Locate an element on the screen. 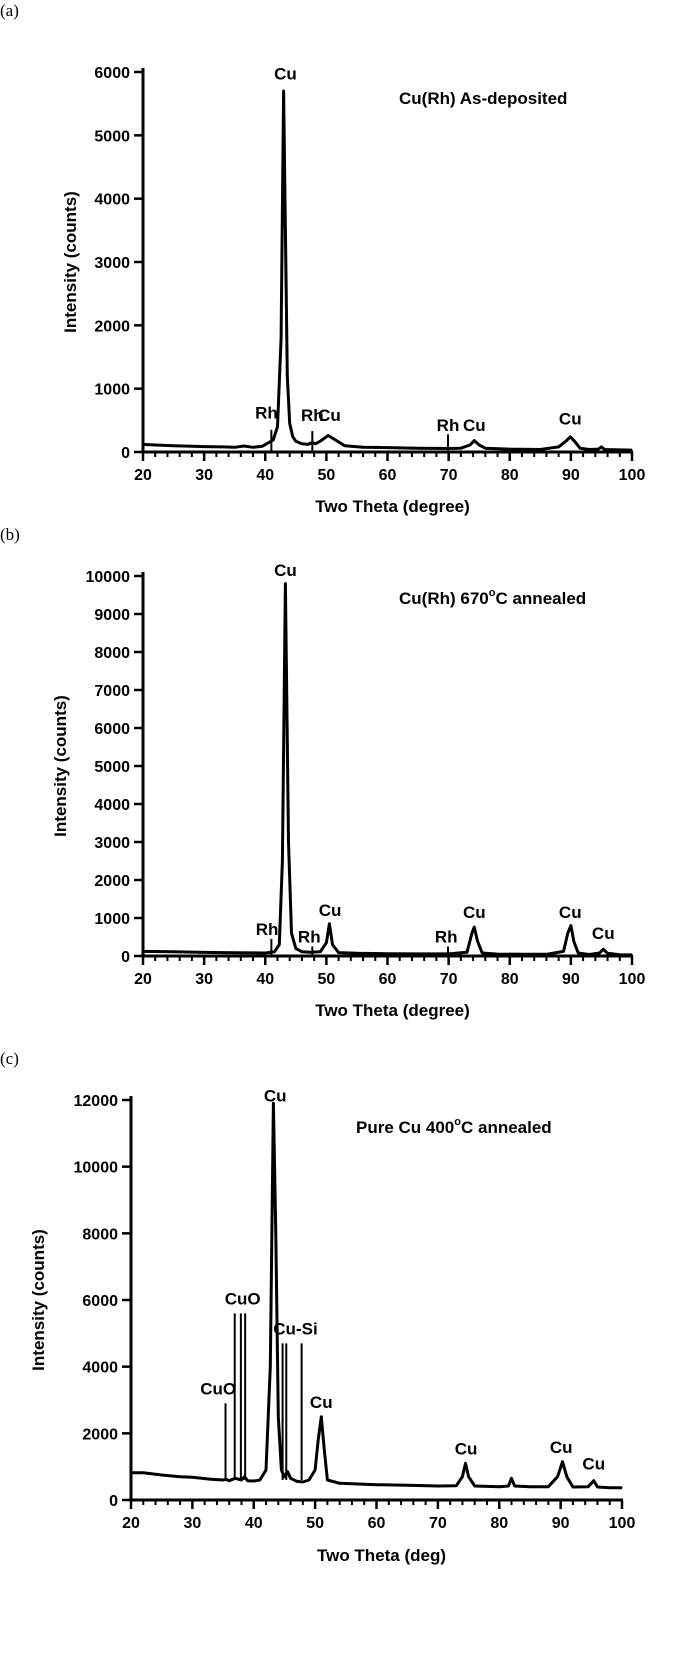 The height and width of the screenshot is (1660, 685). y-tick-label: 1000 is located at coordinates (112, 919).